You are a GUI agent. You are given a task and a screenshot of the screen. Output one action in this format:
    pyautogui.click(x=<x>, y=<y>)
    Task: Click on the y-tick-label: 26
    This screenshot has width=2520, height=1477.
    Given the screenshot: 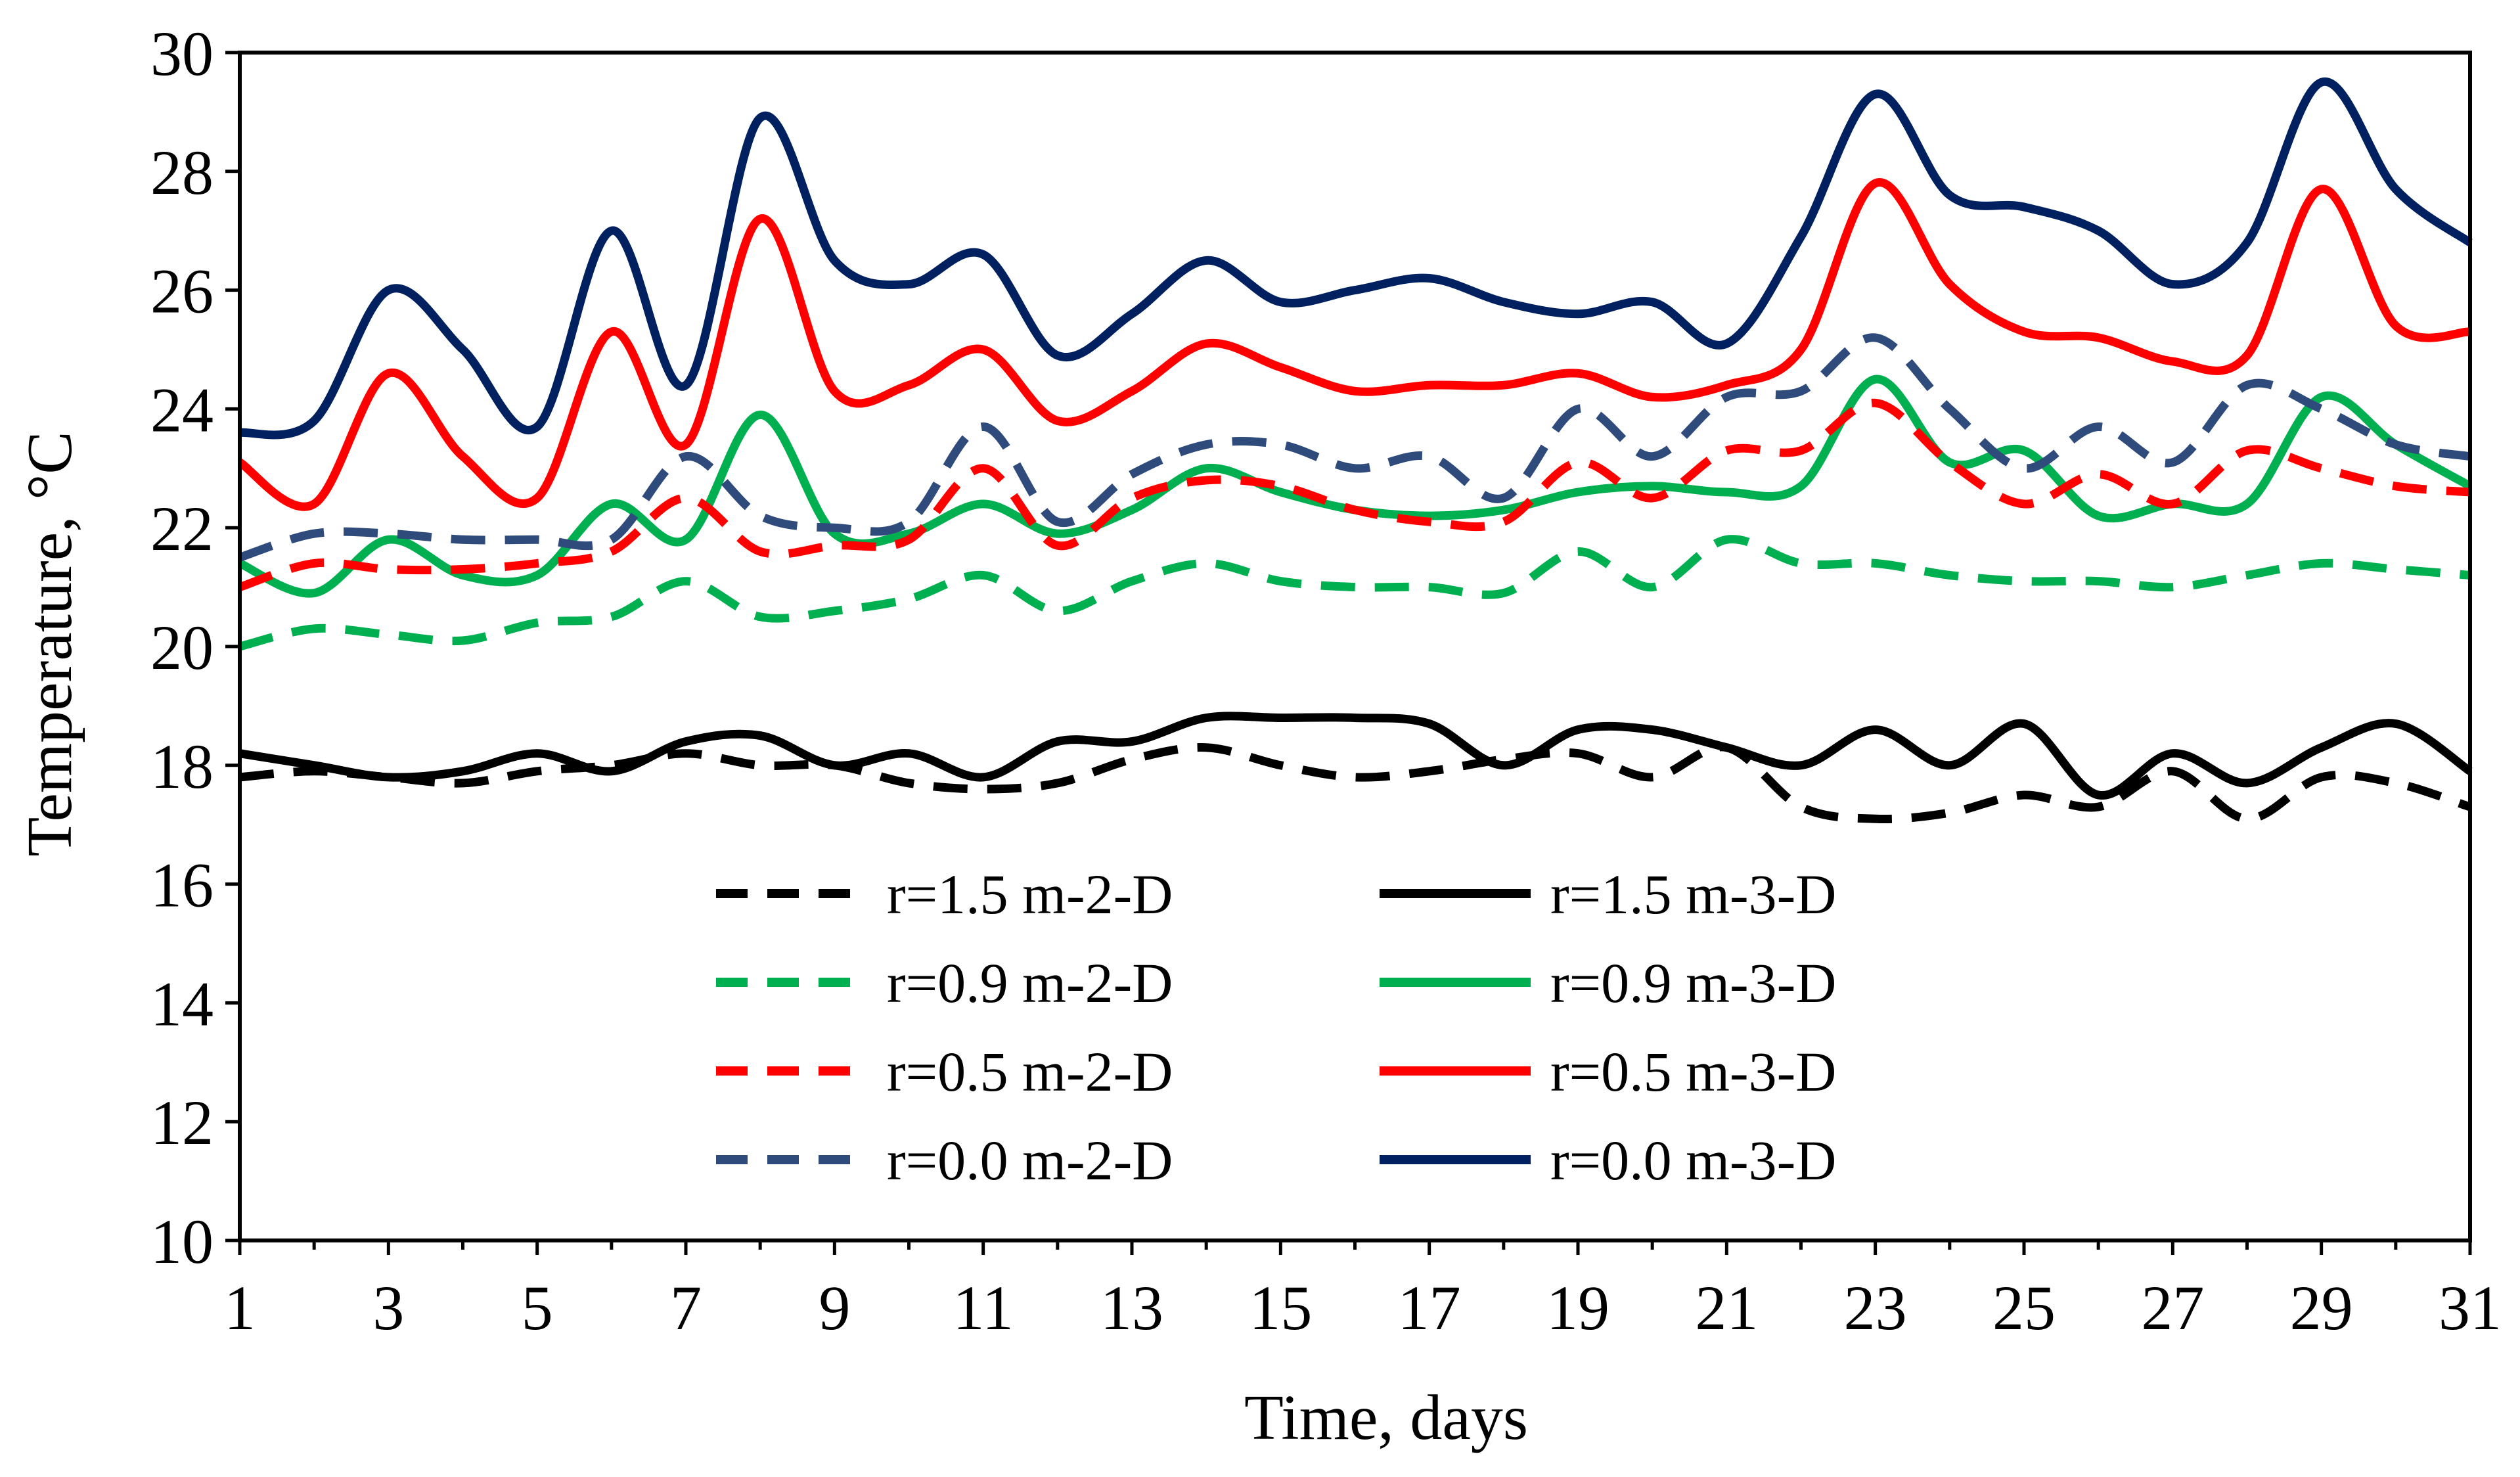 What is the action you would take?
    pyautogui.click(x=182, y=291)
    